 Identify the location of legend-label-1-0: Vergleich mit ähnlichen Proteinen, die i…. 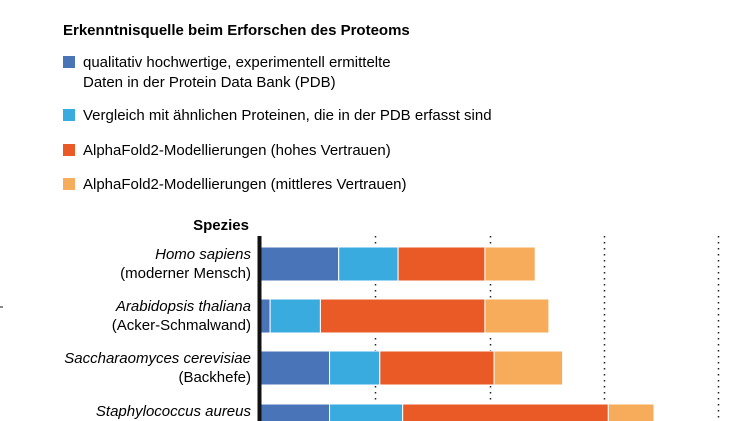
(287, 115).